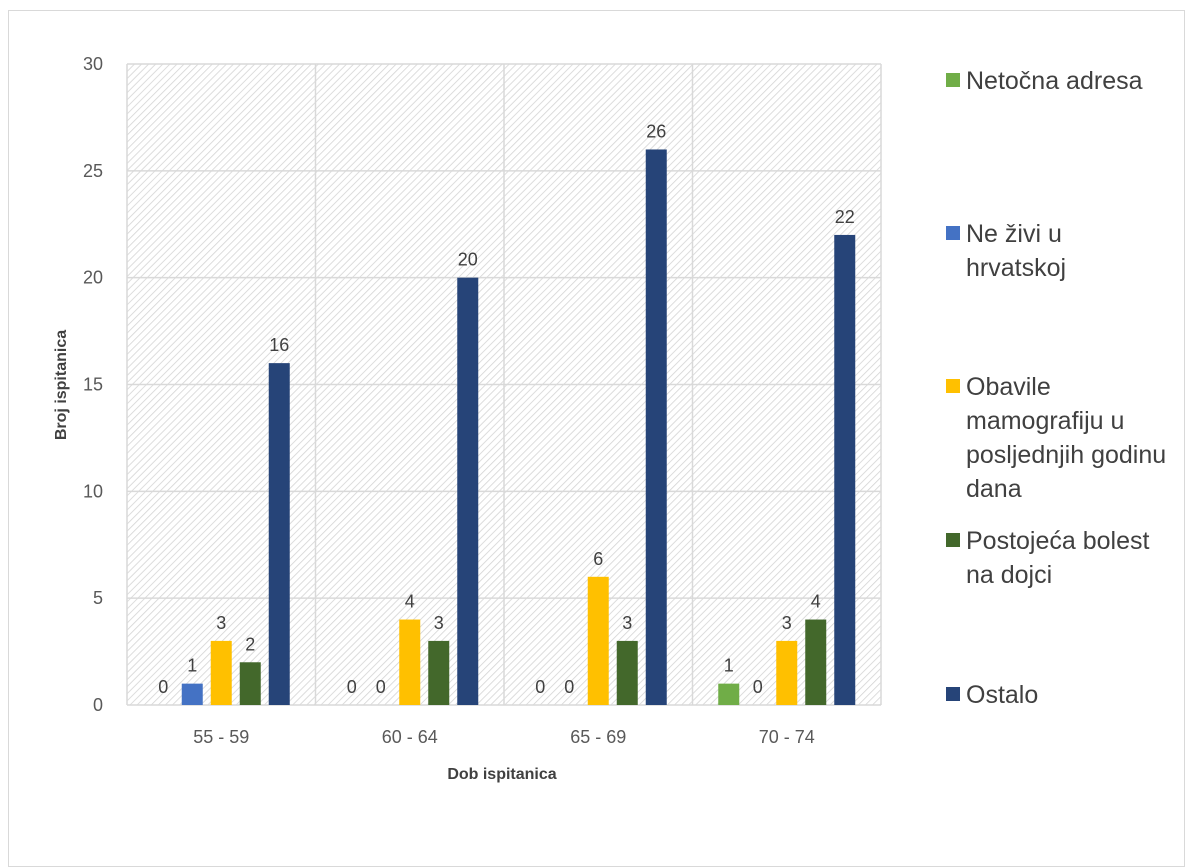 The width and height of the screenshot is (1186, 868). What do you see at coordinates (598, 737) in the screenshot?
I see `x-tick-label: 65 - 69` at bounding box center [598, 737].